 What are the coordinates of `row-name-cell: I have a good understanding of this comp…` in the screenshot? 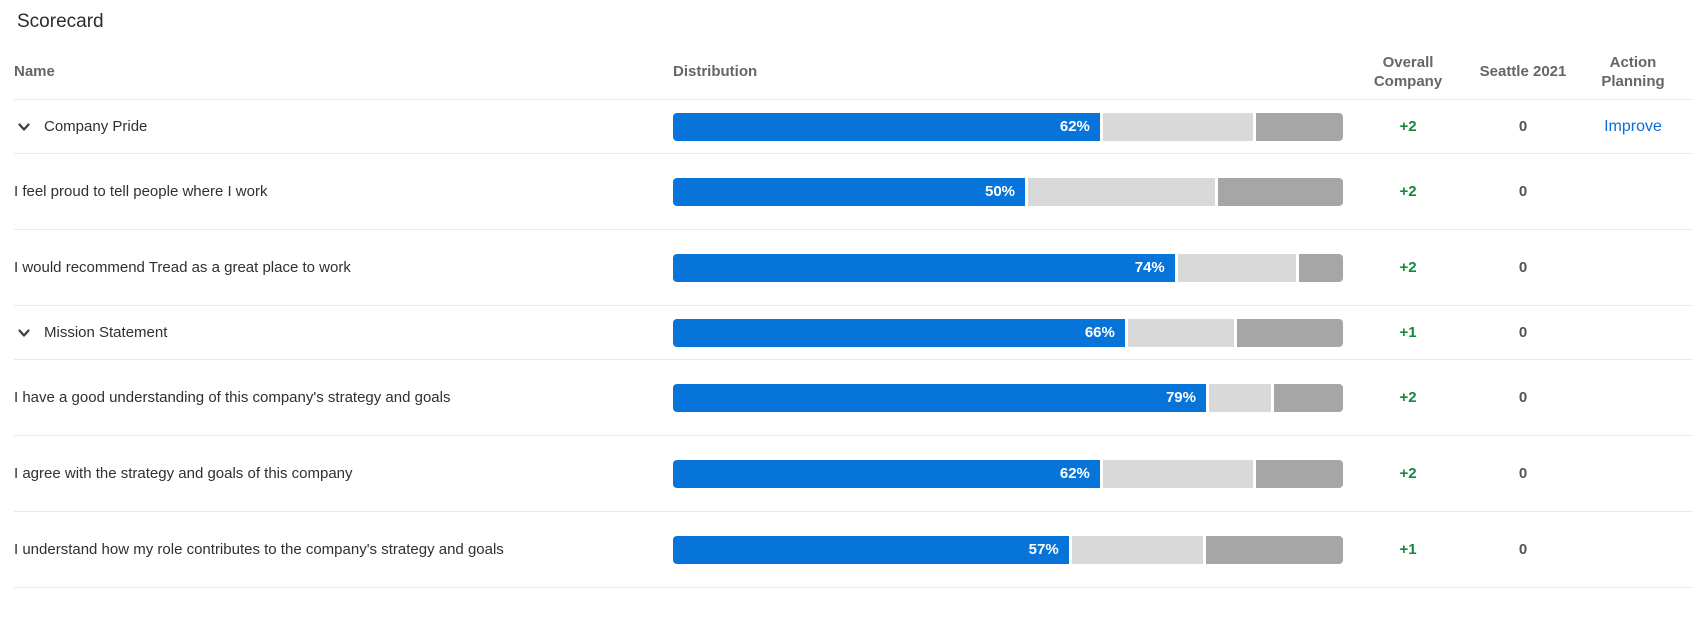 It's located at (343, 397).